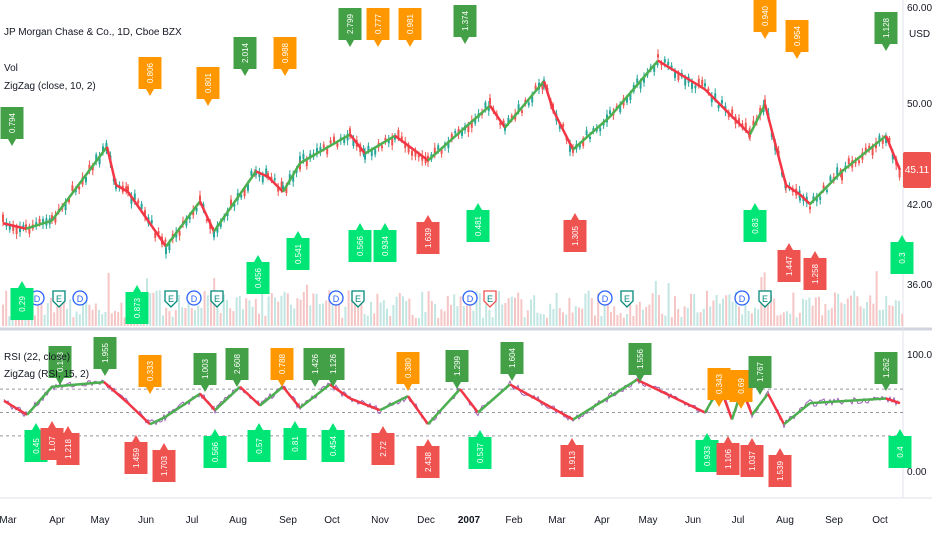  What do you see at coordinates (480, 452) in the screenshot?
I see `pivot-label-value: 0.537` at bounding box center [480, 452].